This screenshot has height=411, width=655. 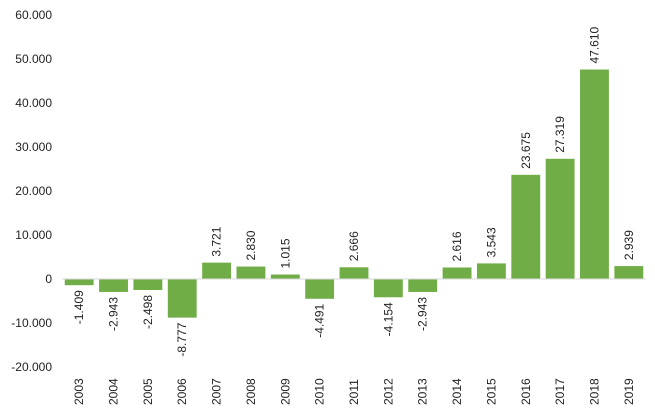 I want to click on y-tick-label: 0, so click(x=48, y=279).